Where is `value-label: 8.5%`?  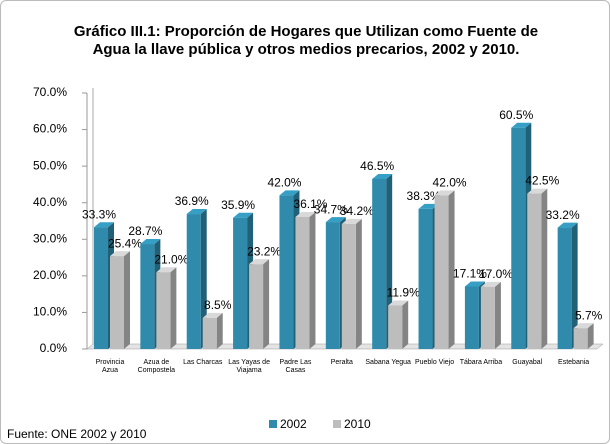
value-label: 8.5% is located at coordinates (218, 305).